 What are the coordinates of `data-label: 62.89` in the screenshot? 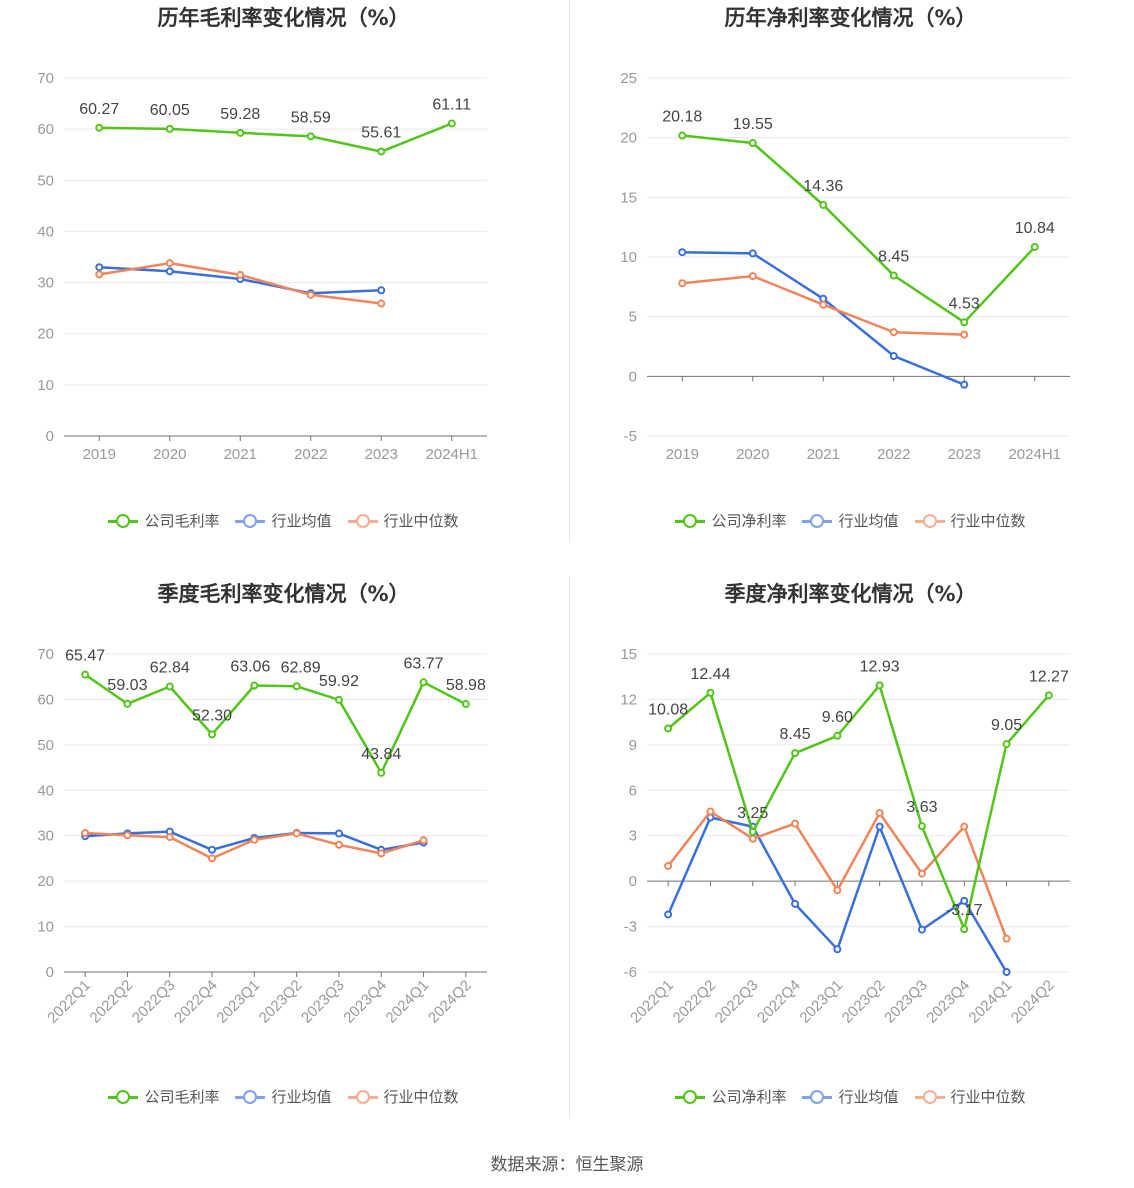 It's located at (301, 667).